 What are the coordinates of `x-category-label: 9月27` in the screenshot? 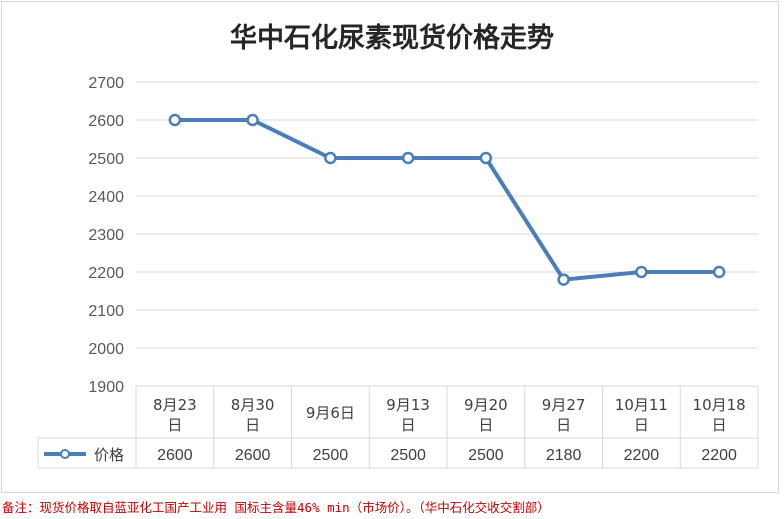 It's located at (564, 405).